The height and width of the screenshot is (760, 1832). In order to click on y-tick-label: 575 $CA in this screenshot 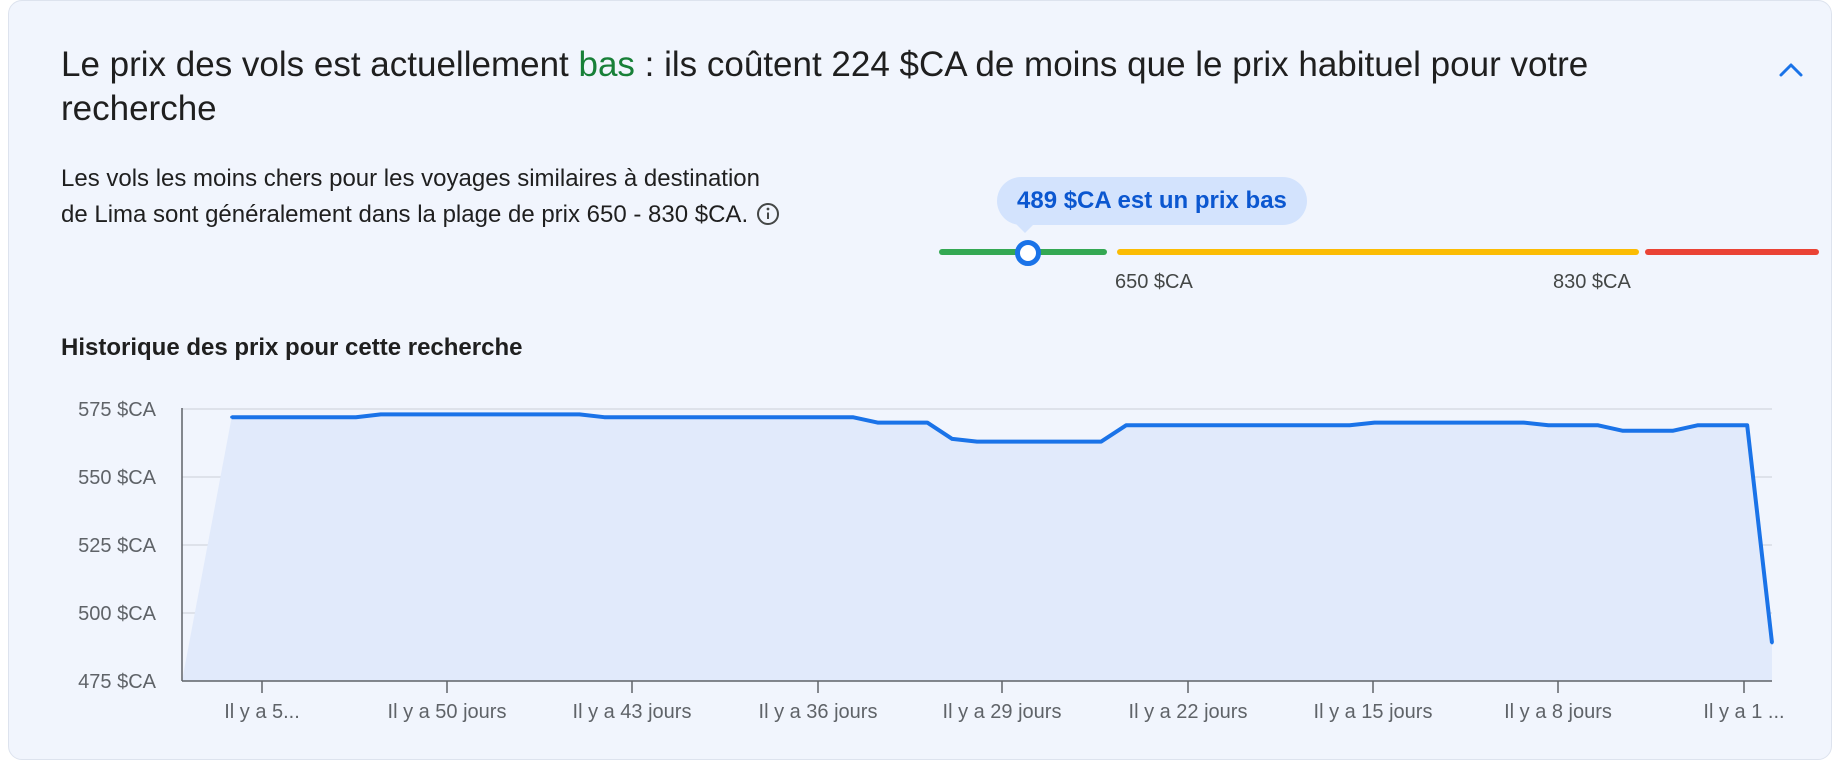, I will do `click(117, 410)`.